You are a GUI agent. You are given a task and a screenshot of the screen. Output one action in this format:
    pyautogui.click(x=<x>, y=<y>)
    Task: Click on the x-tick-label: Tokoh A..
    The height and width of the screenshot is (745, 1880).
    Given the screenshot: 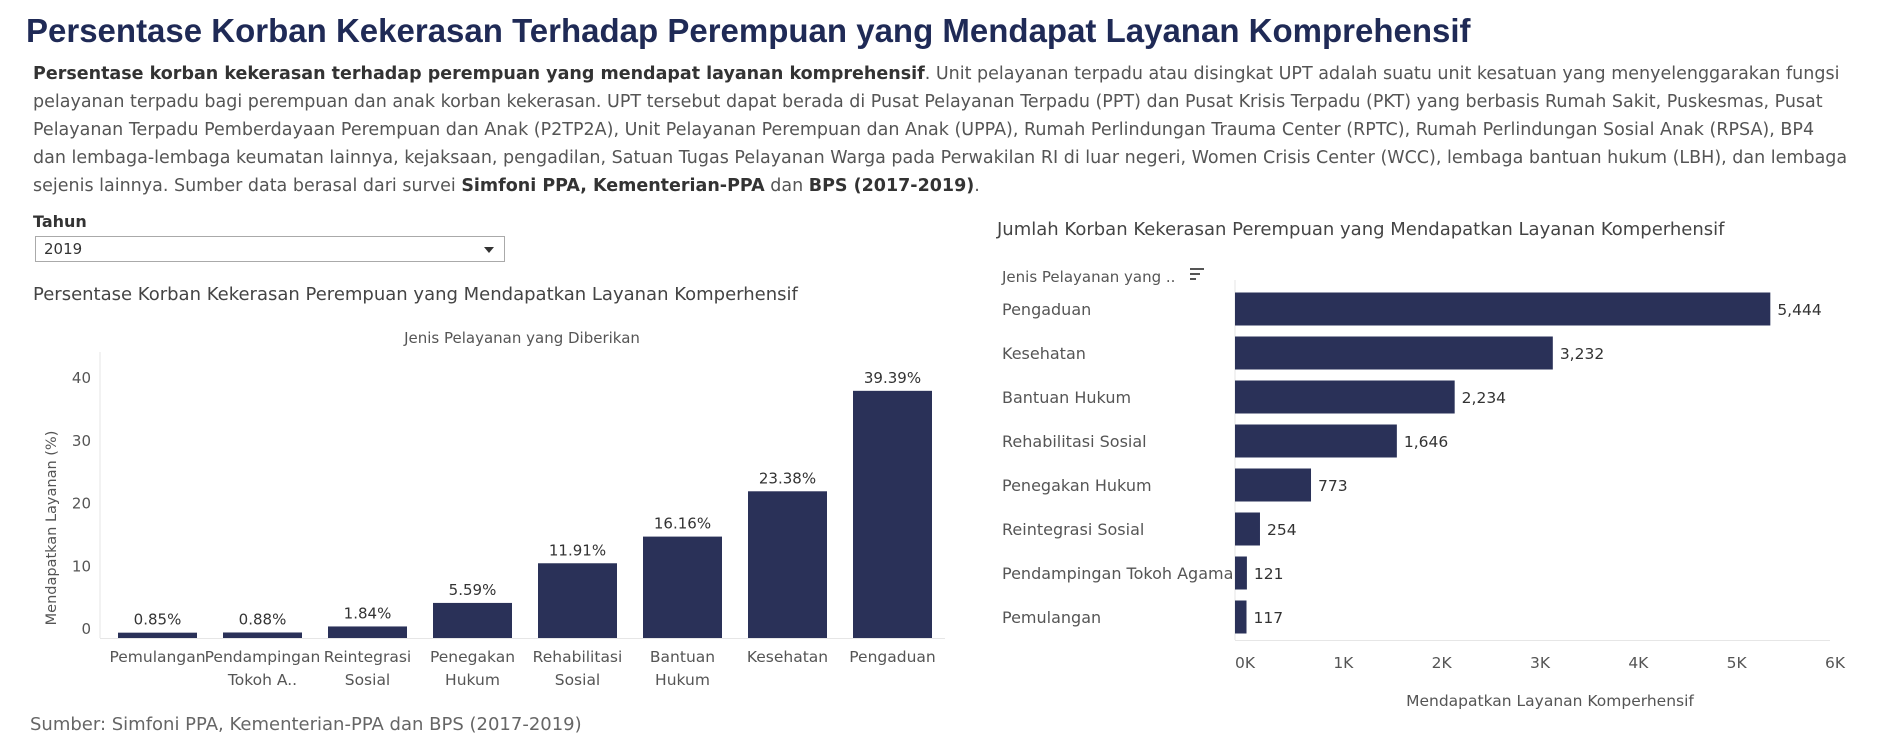 What is the action you would take?
    pyautogui.click(x=262, y=680)
    